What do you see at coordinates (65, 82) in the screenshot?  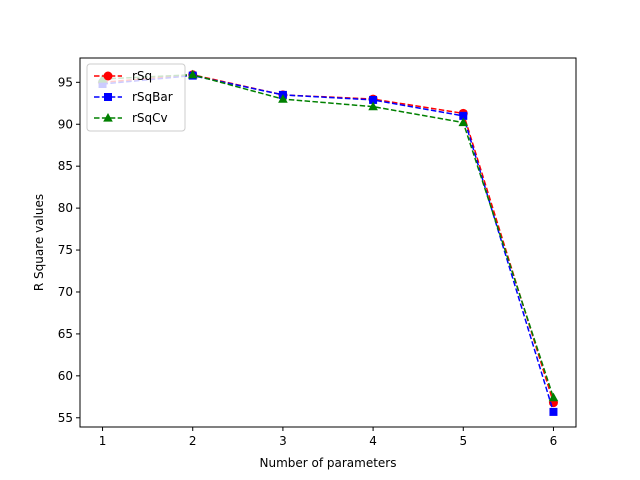 I see `y-tick-label: 95` at bounding box center [65, 82].